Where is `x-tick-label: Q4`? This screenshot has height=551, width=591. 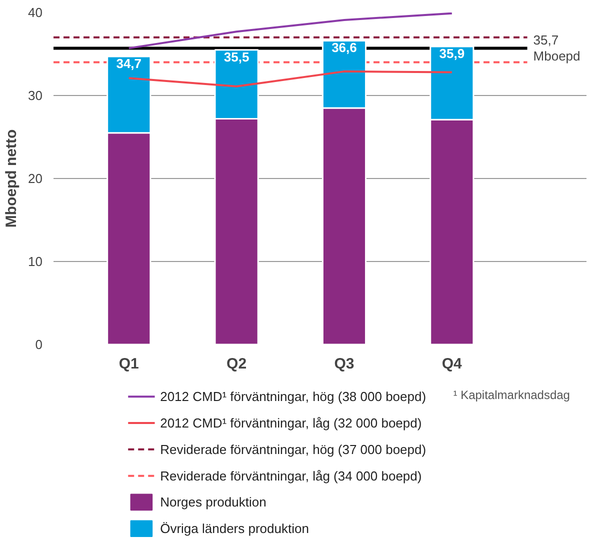
x-tick-label: Q4 is located at coordinates (452, 364).